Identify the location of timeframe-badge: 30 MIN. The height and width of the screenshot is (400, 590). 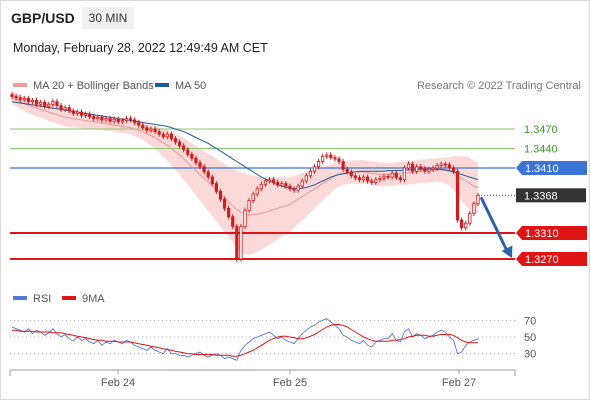
(108, 18).